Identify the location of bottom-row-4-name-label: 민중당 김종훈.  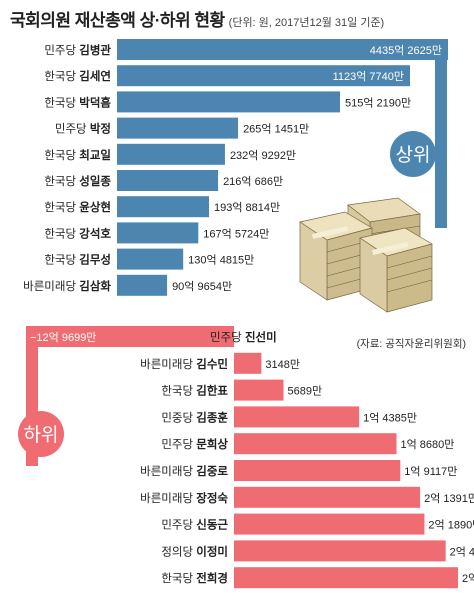
(194, 417).